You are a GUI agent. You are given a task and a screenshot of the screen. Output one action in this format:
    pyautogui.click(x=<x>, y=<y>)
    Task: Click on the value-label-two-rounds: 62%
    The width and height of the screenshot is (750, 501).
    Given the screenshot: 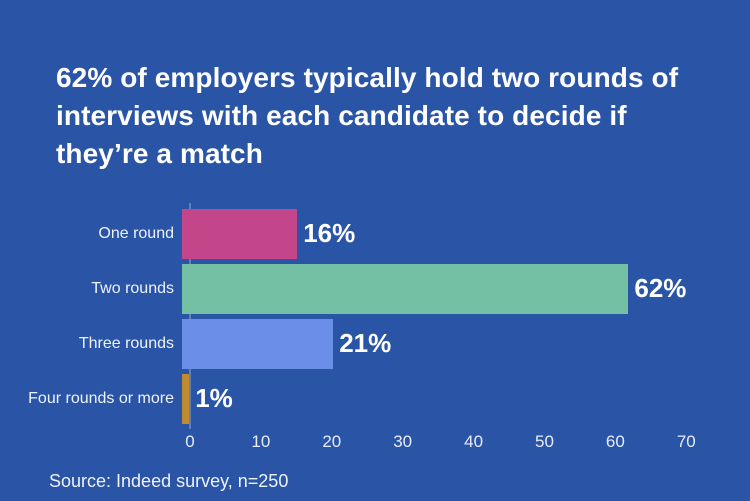 What is the action you would take?
    pyautogui.click(x=660, y=288)
    